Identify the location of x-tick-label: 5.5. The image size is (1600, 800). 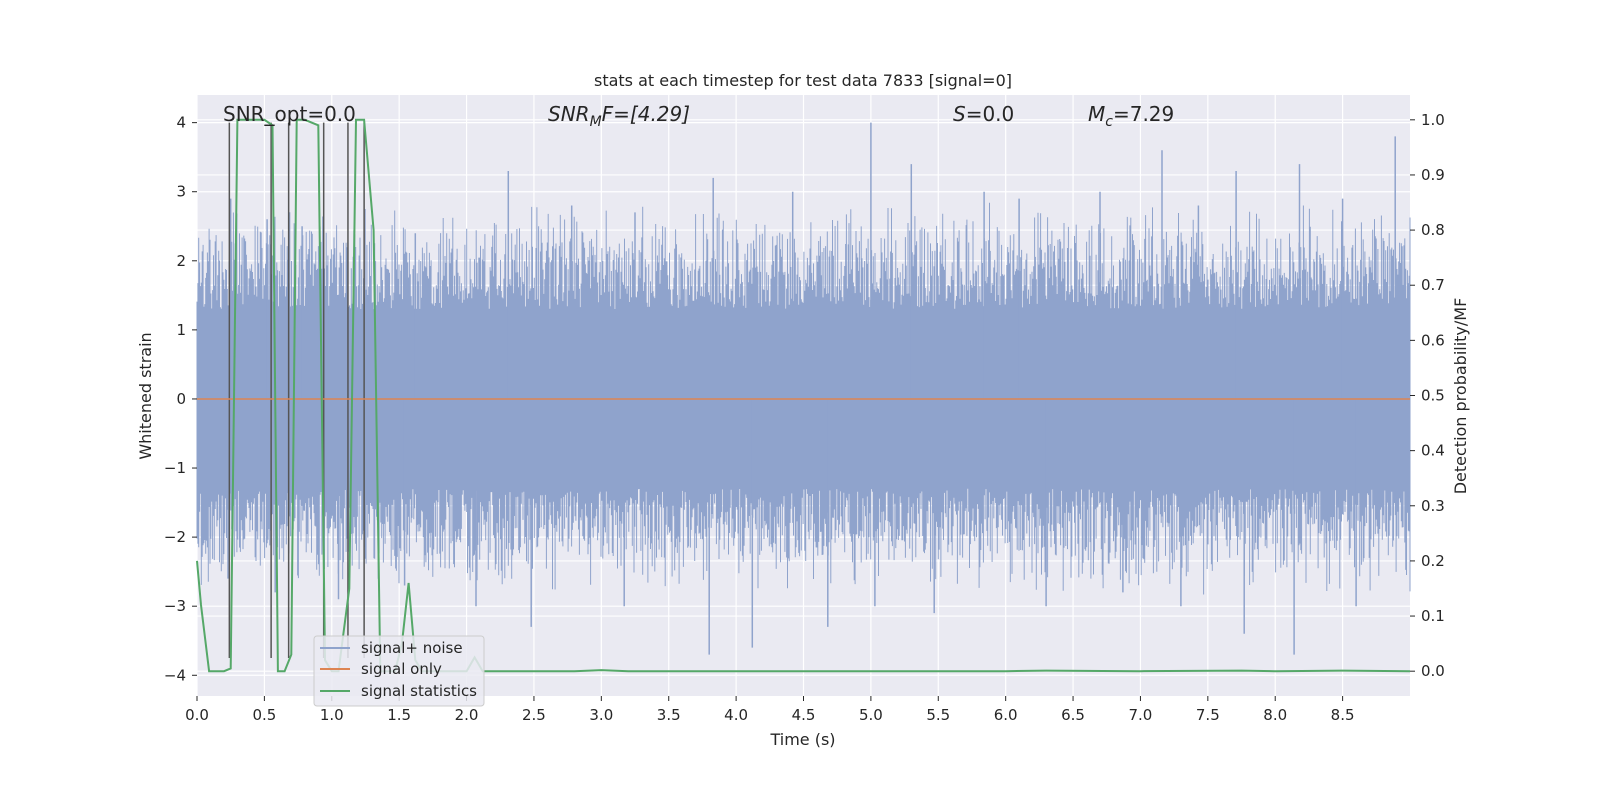
(938, 715).